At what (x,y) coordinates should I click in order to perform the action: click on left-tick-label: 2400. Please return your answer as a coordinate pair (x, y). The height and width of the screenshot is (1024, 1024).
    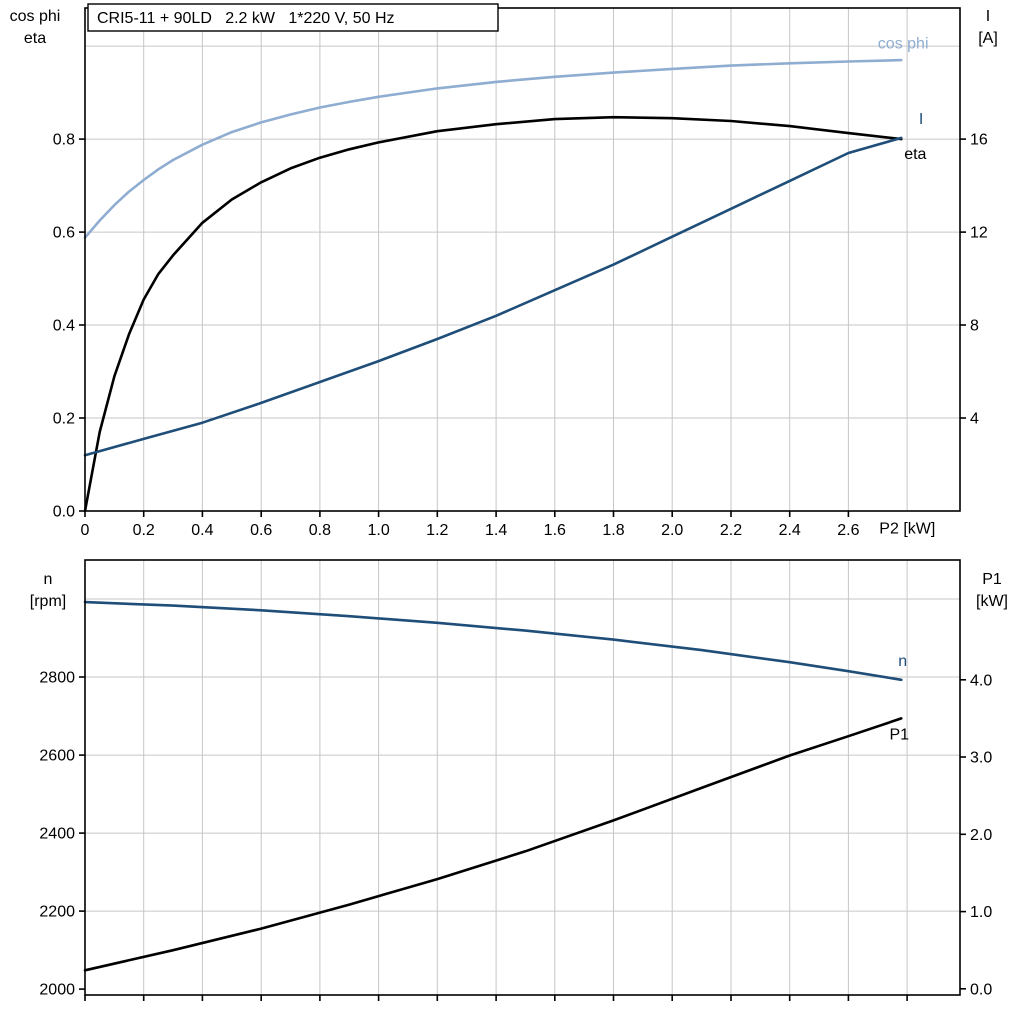
    Looking at the image, I should click on (57, 834).